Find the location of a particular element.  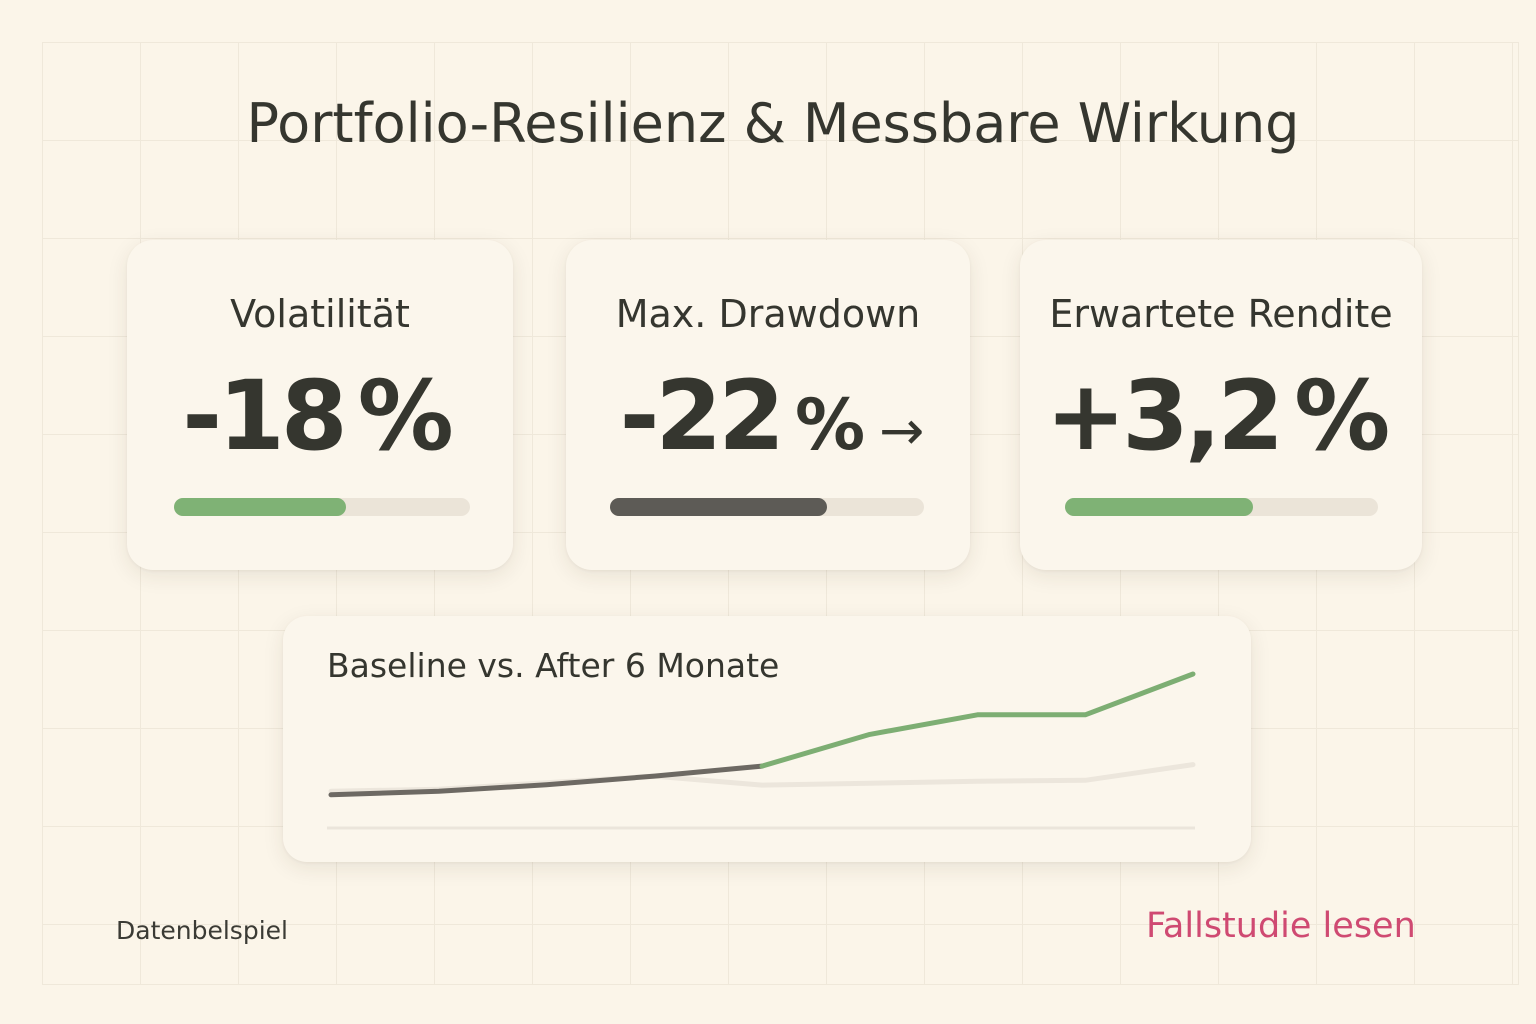

progress-bar-volatility is located at coordinates (322, 507).